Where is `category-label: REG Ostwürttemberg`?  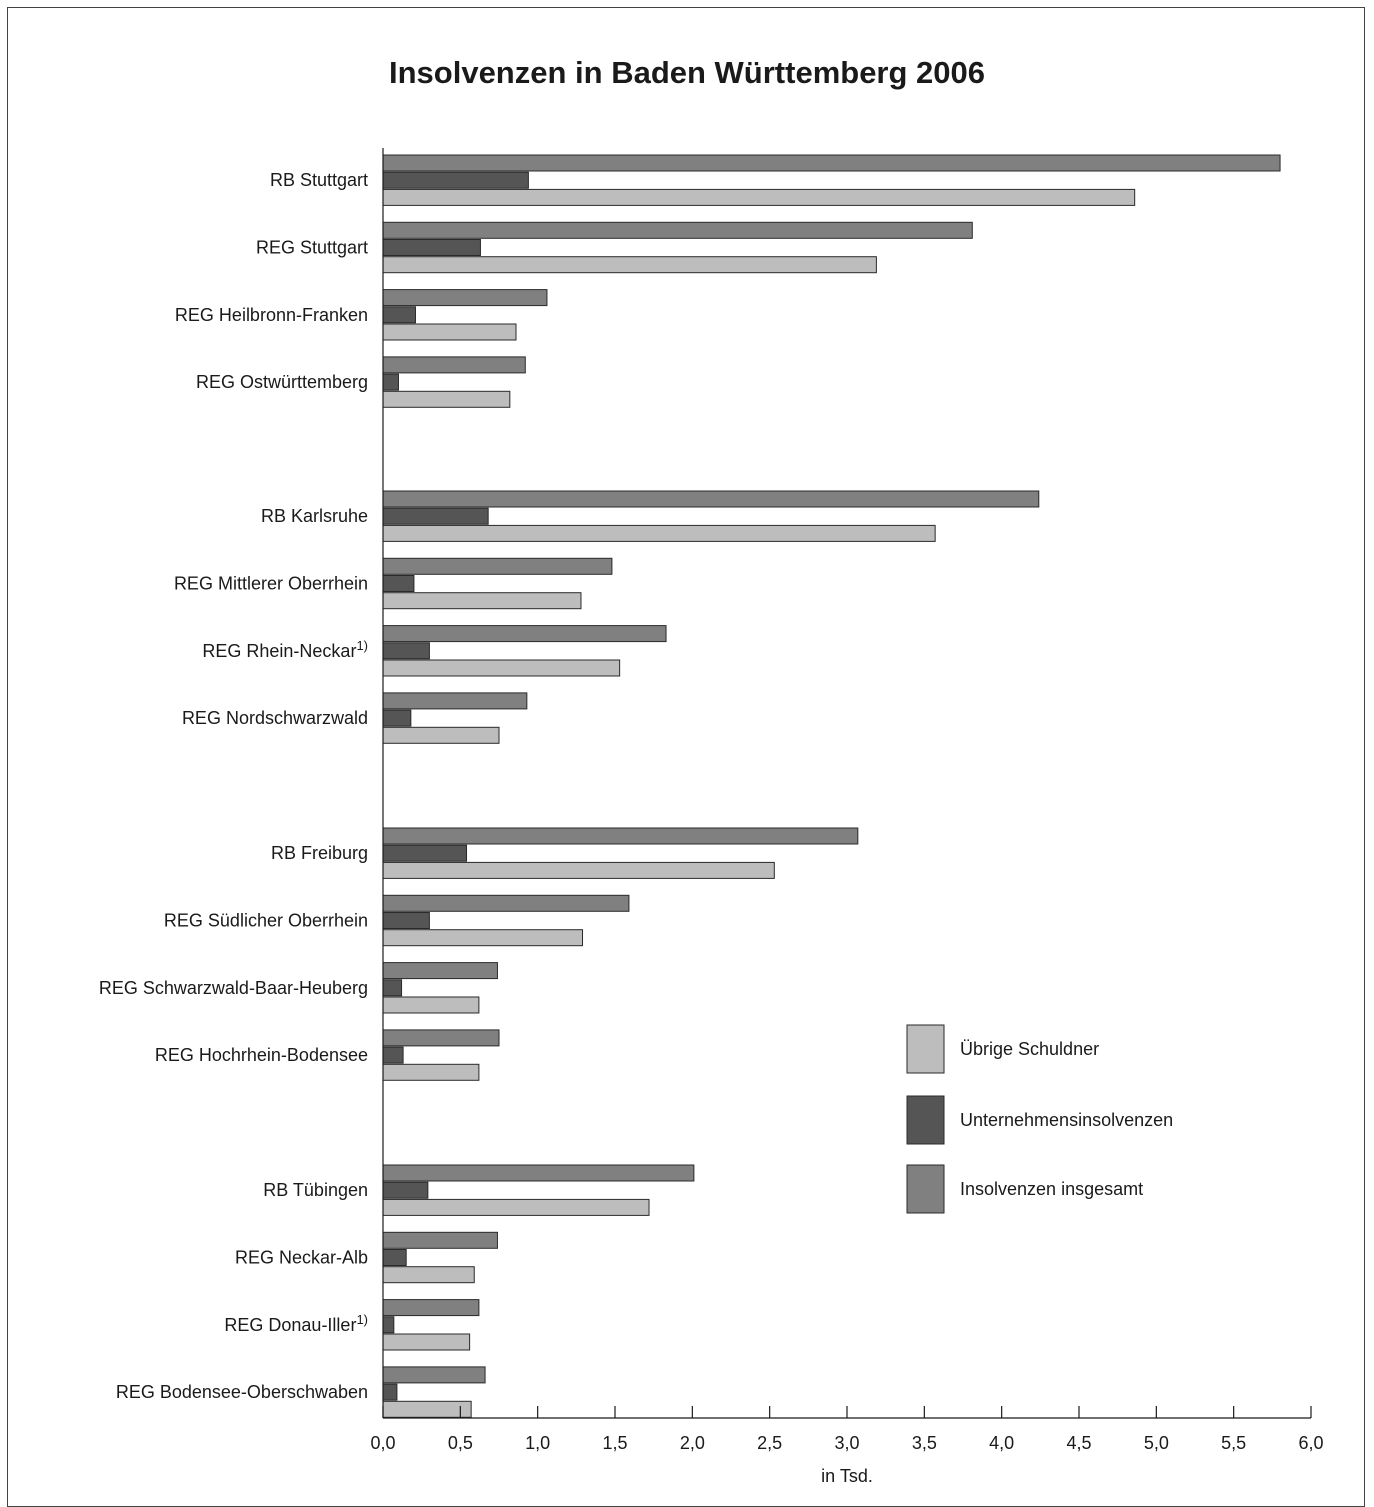
category-label: REG Ostwürttemberg is located at coordinates (282, 382).